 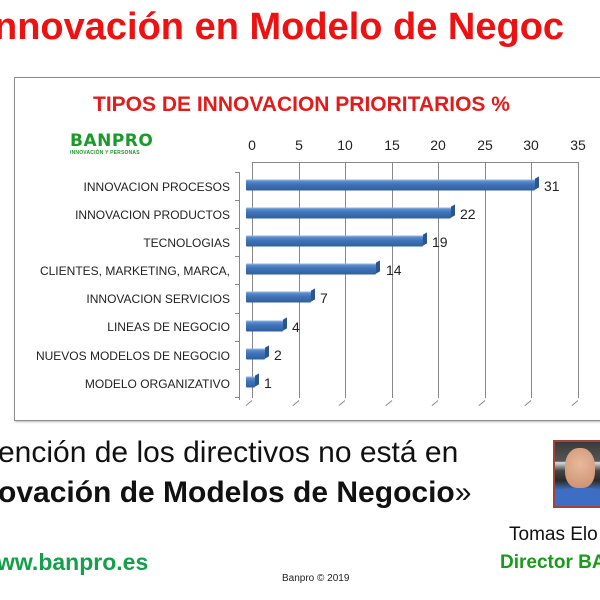 I want to click on author-photo, so click(x=576, y=474).